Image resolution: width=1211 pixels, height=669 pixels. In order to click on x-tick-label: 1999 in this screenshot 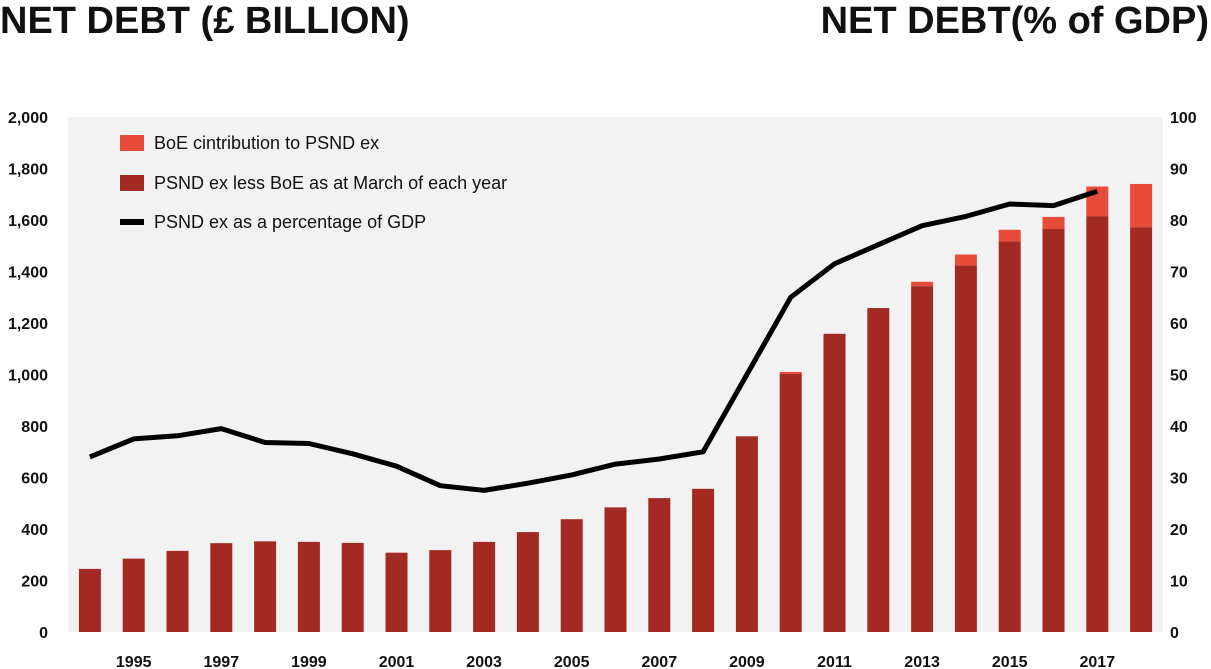, I will do `click(309, 661)`.